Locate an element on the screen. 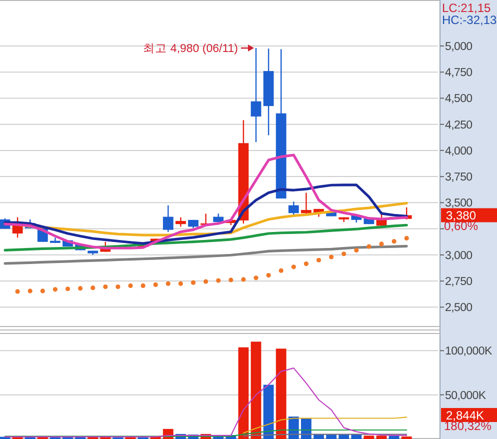 This screenshot has height=439, width=497. text: HC:-32,13 is located at coordinates (469, 20).